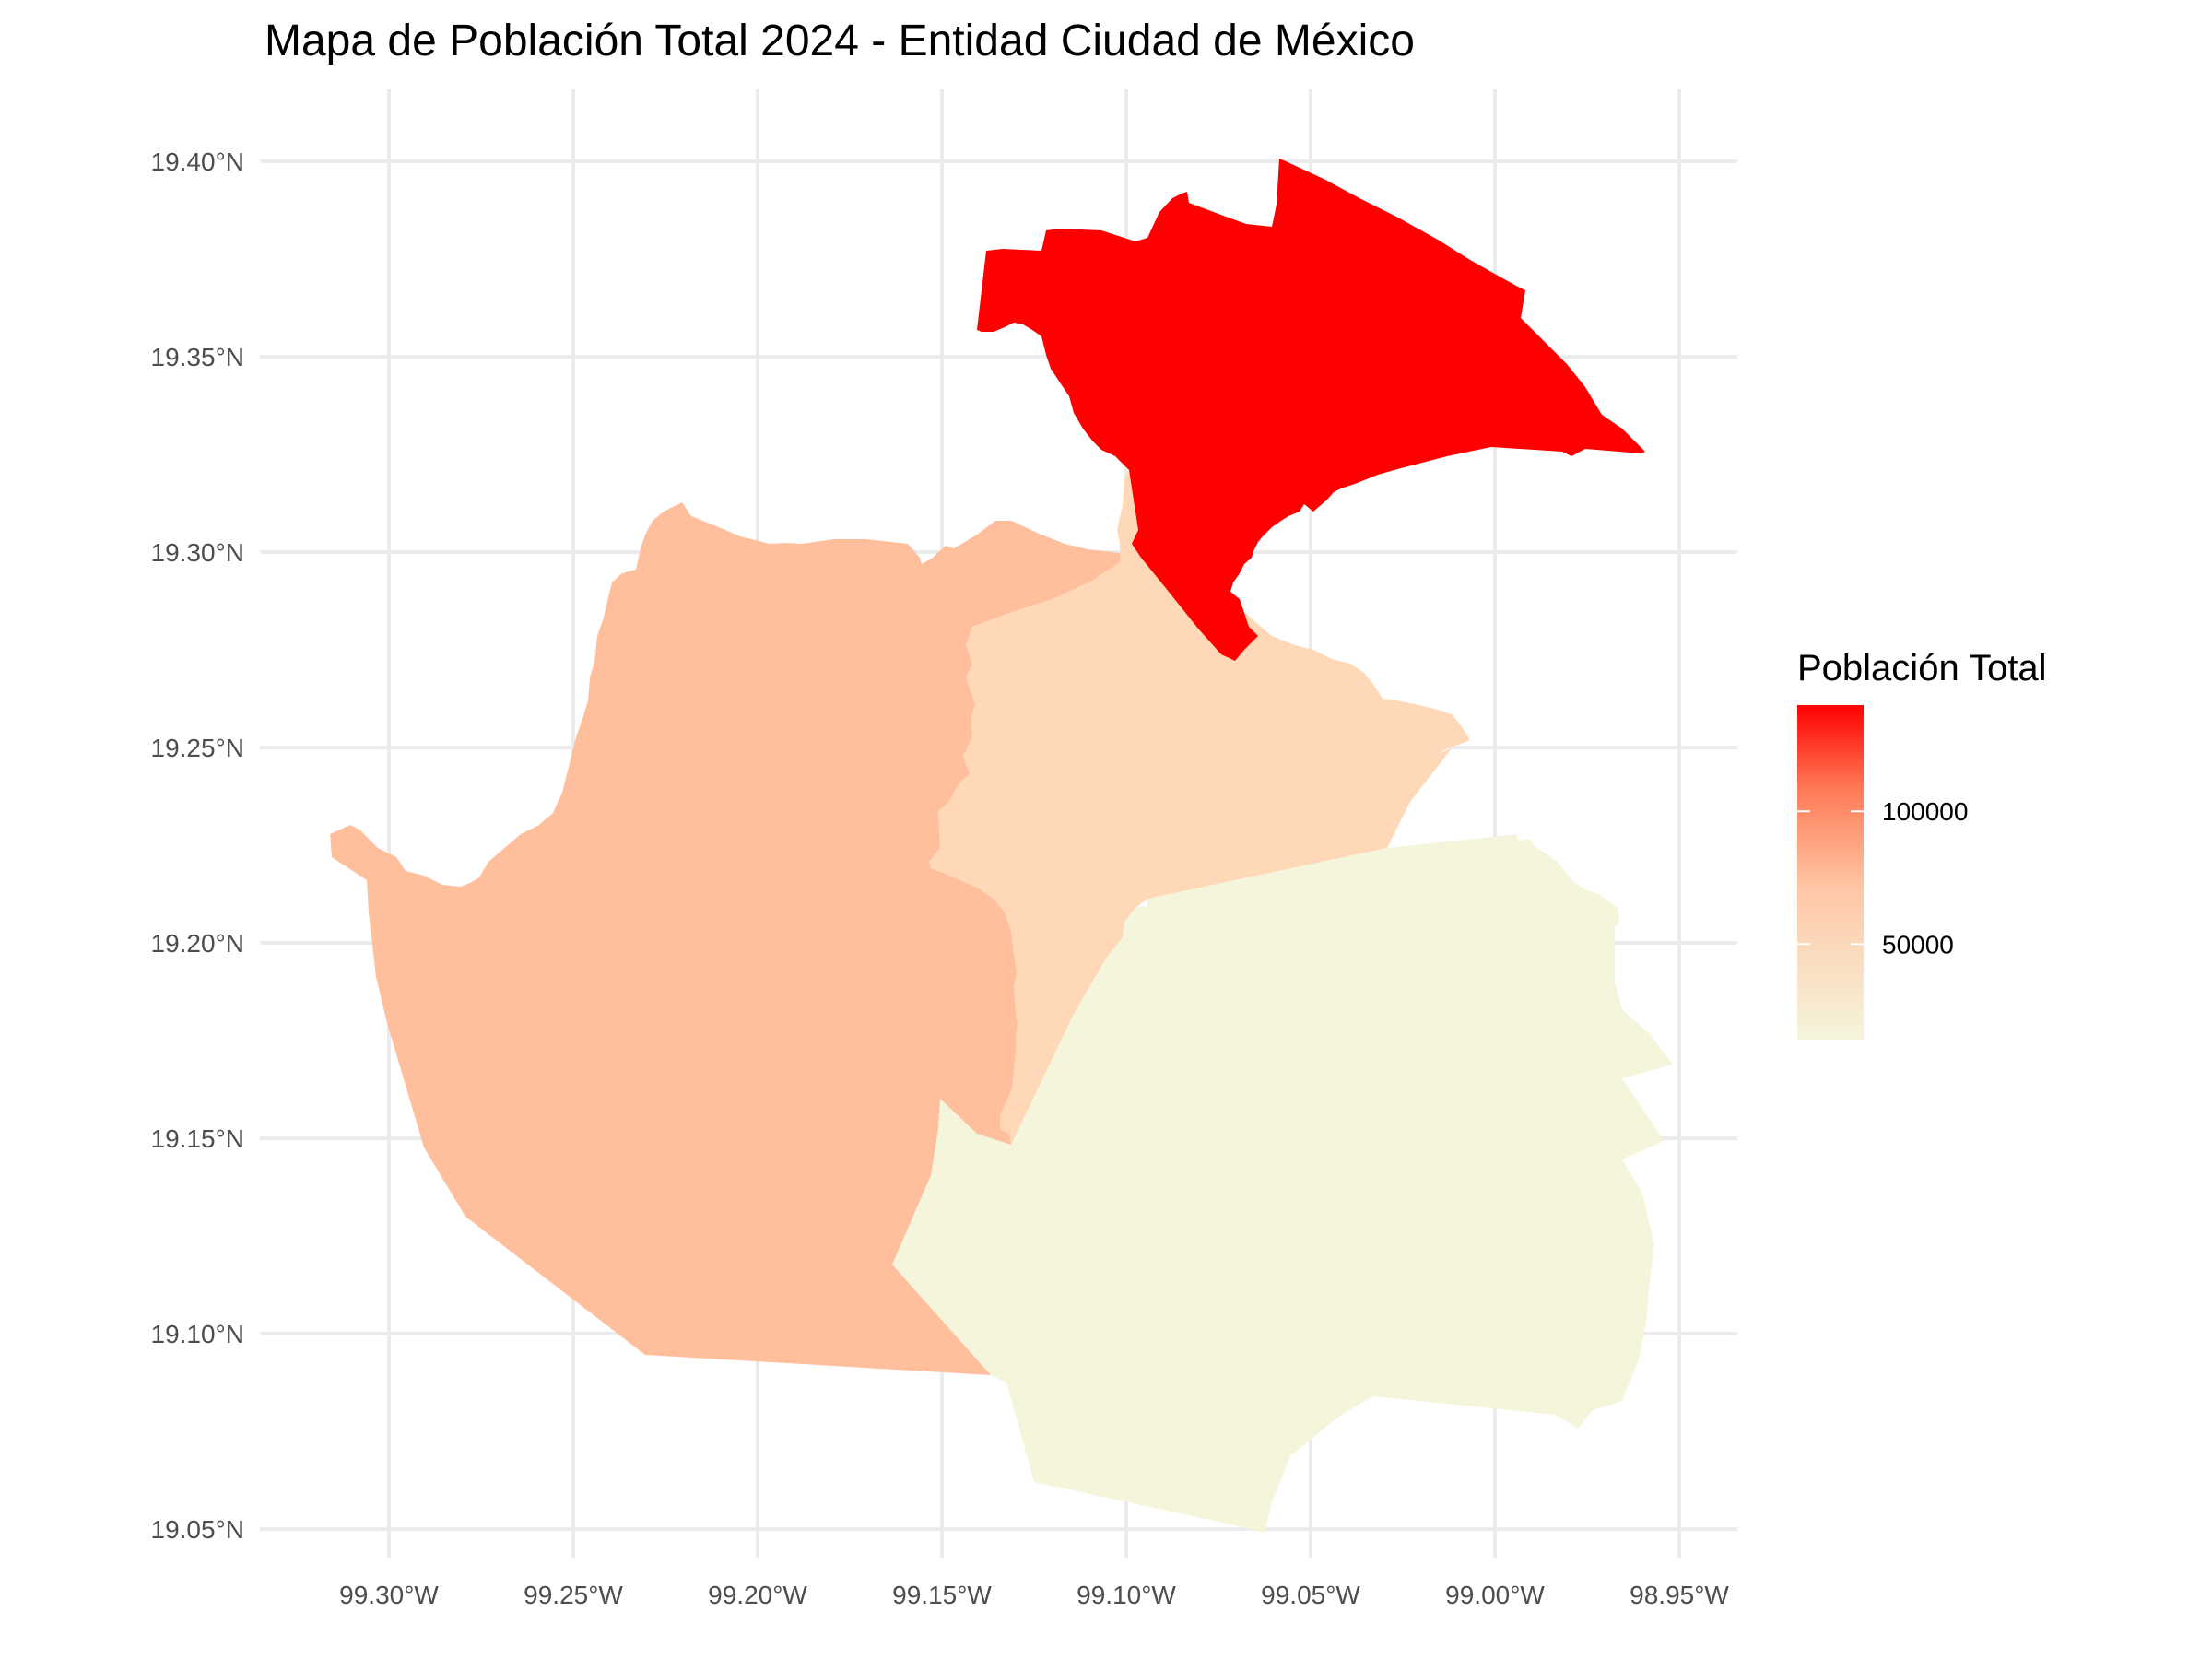 This screenshot has width=2212, height=1659. Describe the element at coordinates (757, 1595) in the screenshot. I see `x-tick-label: 99.20°W` at that location.